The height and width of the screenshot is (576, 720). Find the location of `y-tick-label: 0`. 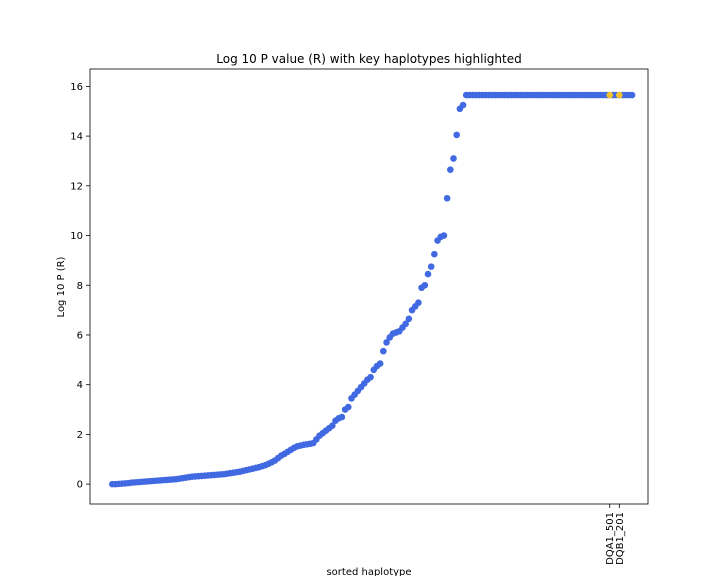

y-tick-label: 0 is located at coordinates (80, 485).